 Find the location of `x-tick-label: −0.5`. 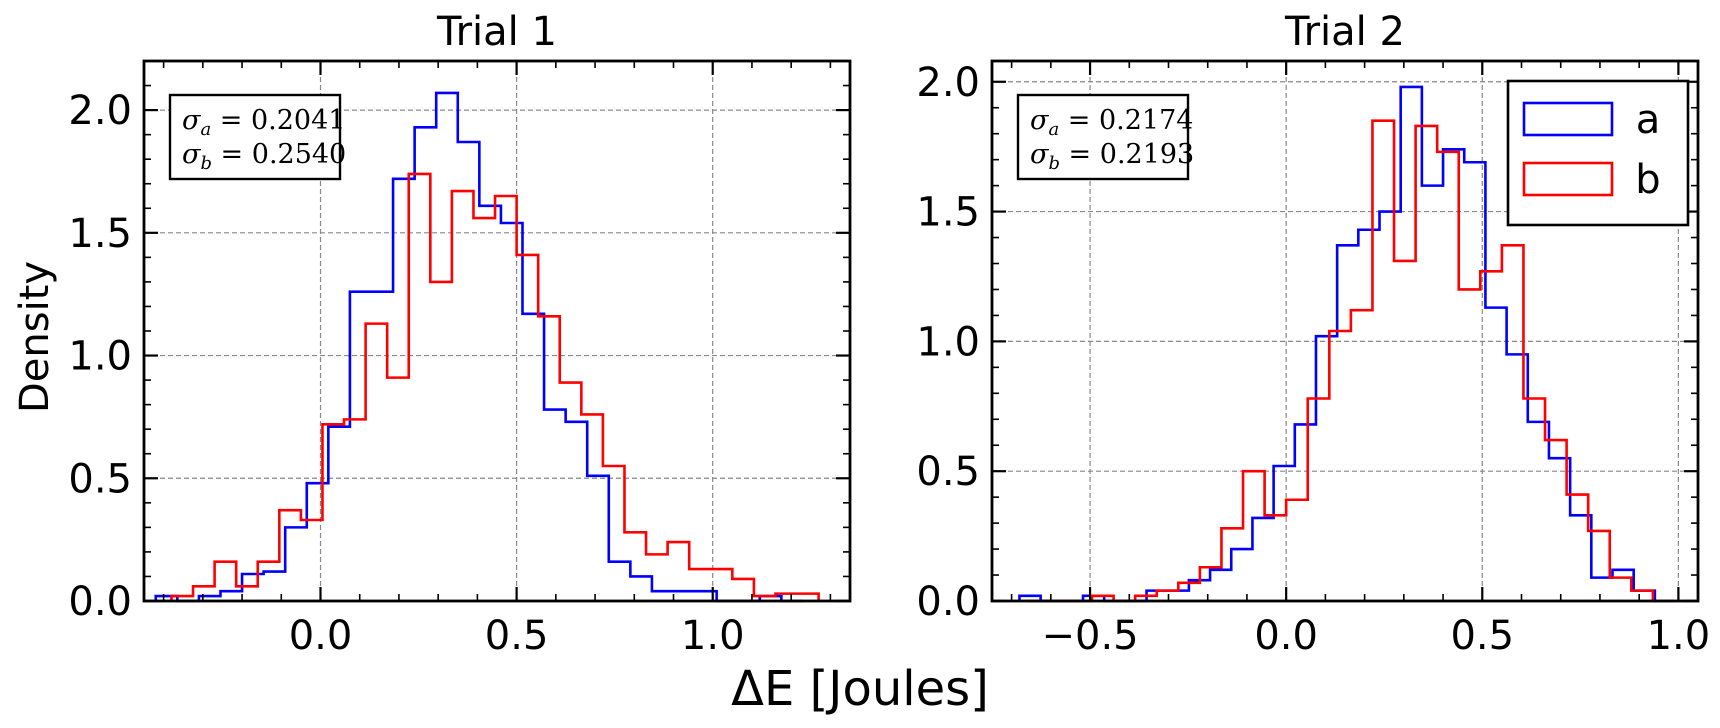

x-tick-label: −0.5 is located at coordinates (1089, 636).